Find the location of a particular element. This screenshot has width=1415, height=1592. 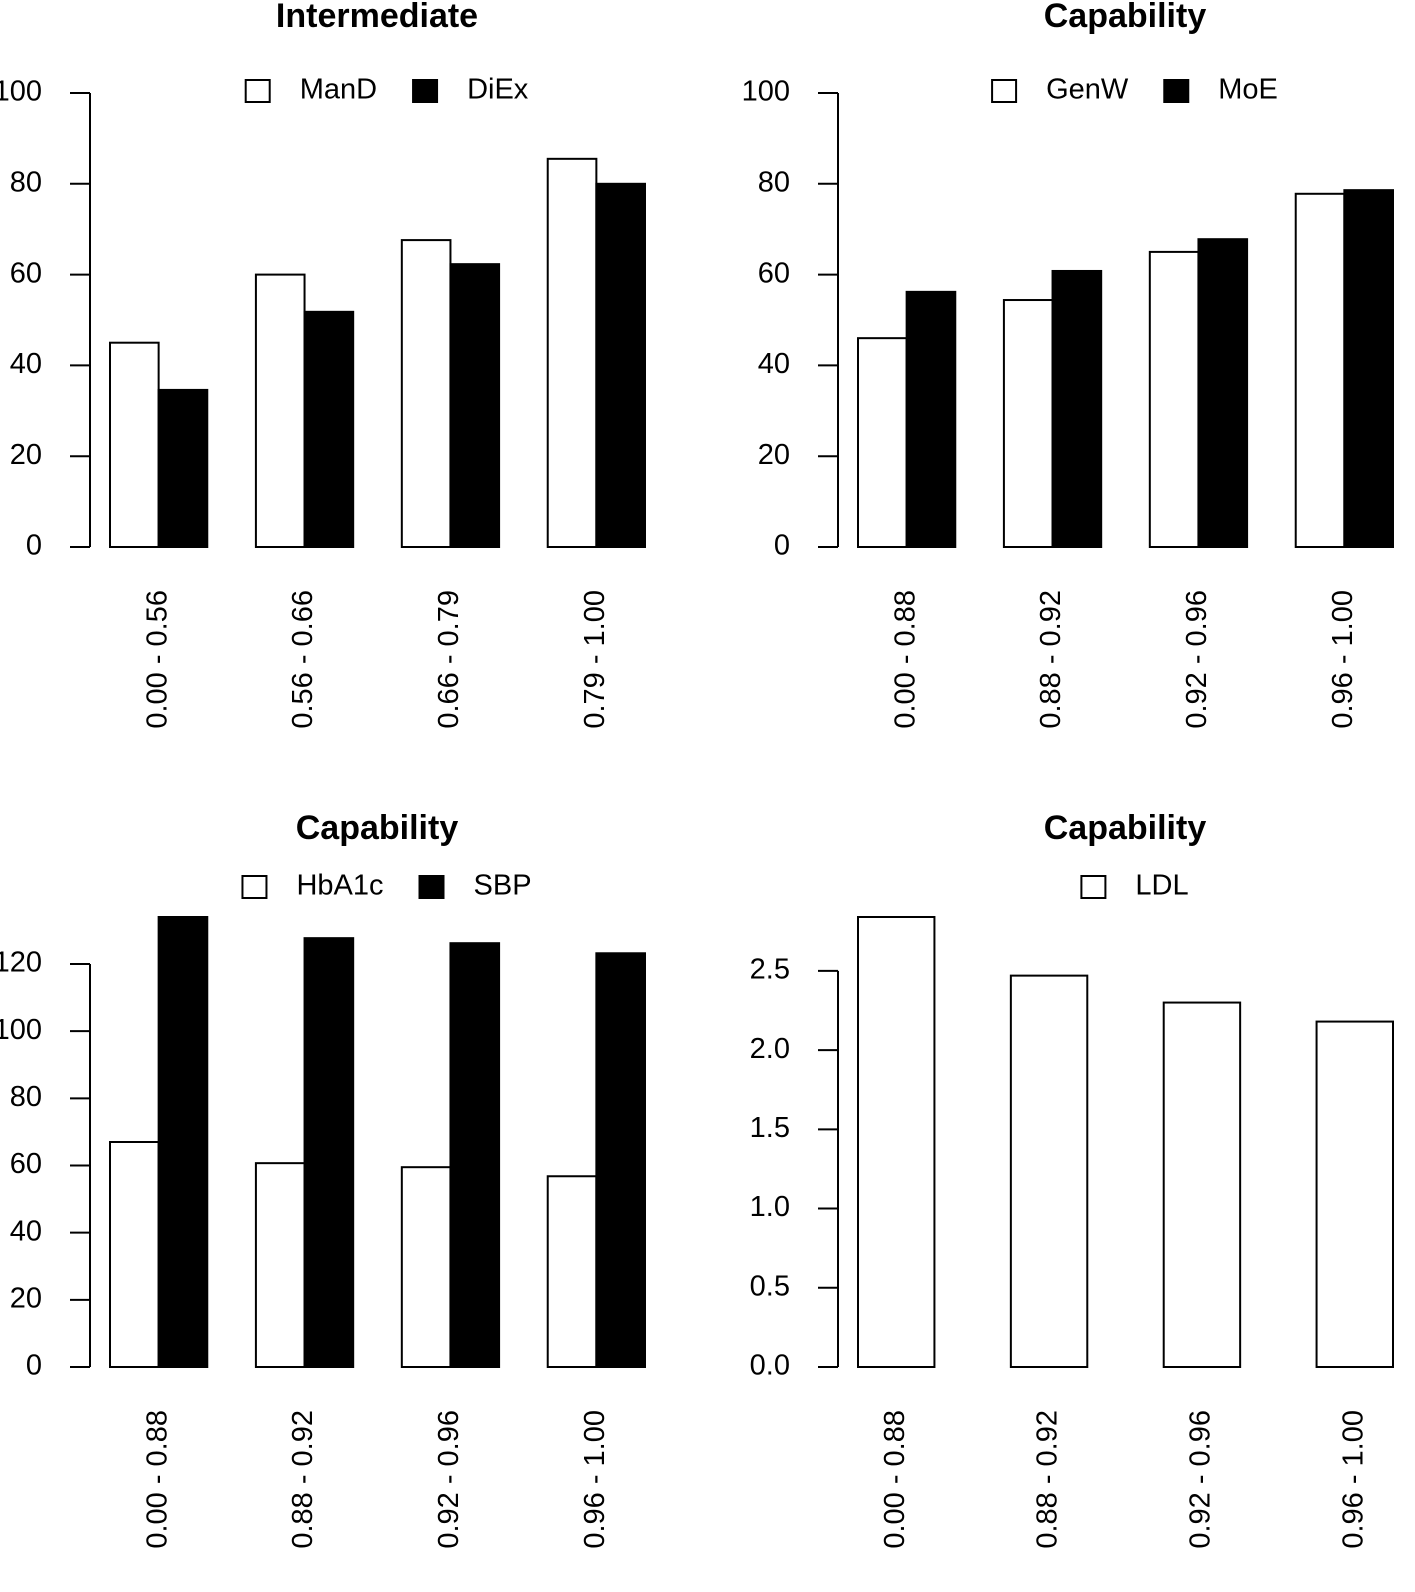

legend: ManD DiEx is located at coordinates (386, 90).